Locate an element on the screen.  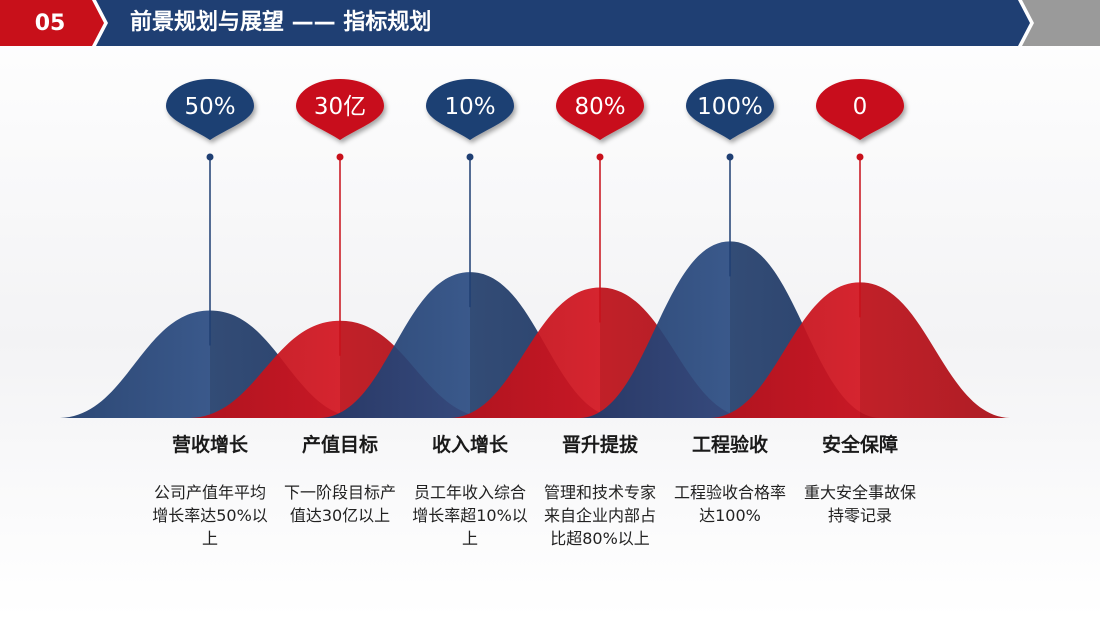
indicator-column-5: 工程验收工程验收合格率达100% is located at coordinates (730, 478).